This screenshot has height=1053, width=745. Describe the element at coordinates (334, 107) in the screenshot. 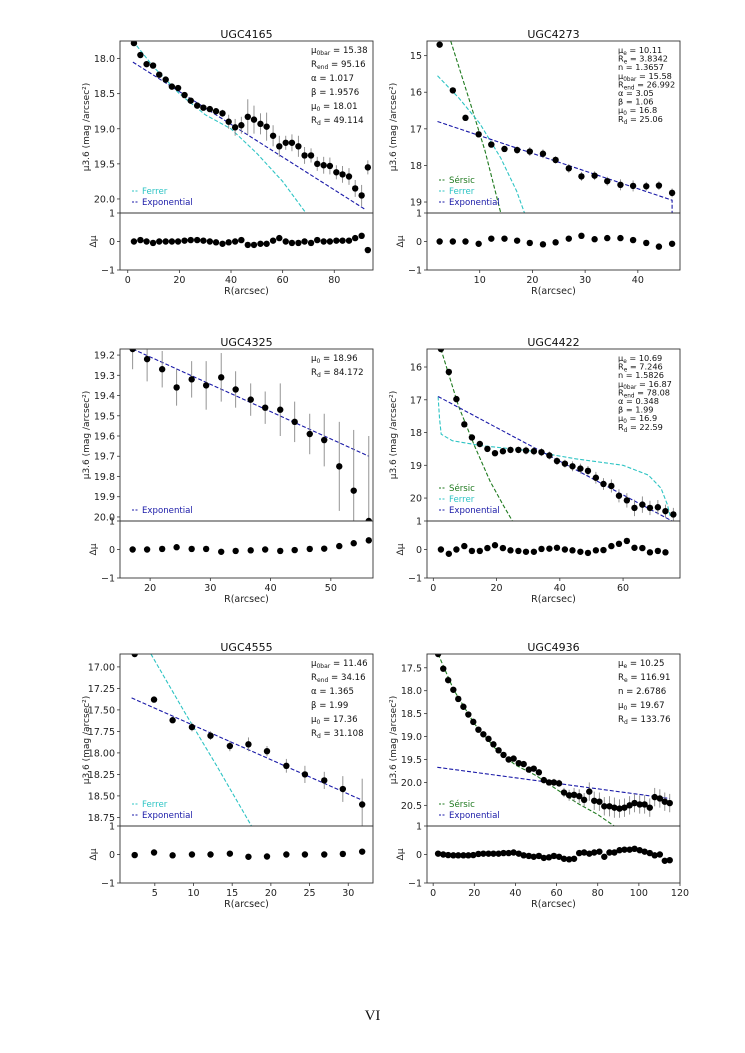

I see `fit-parameter: μ0 = 18.01` at that location.